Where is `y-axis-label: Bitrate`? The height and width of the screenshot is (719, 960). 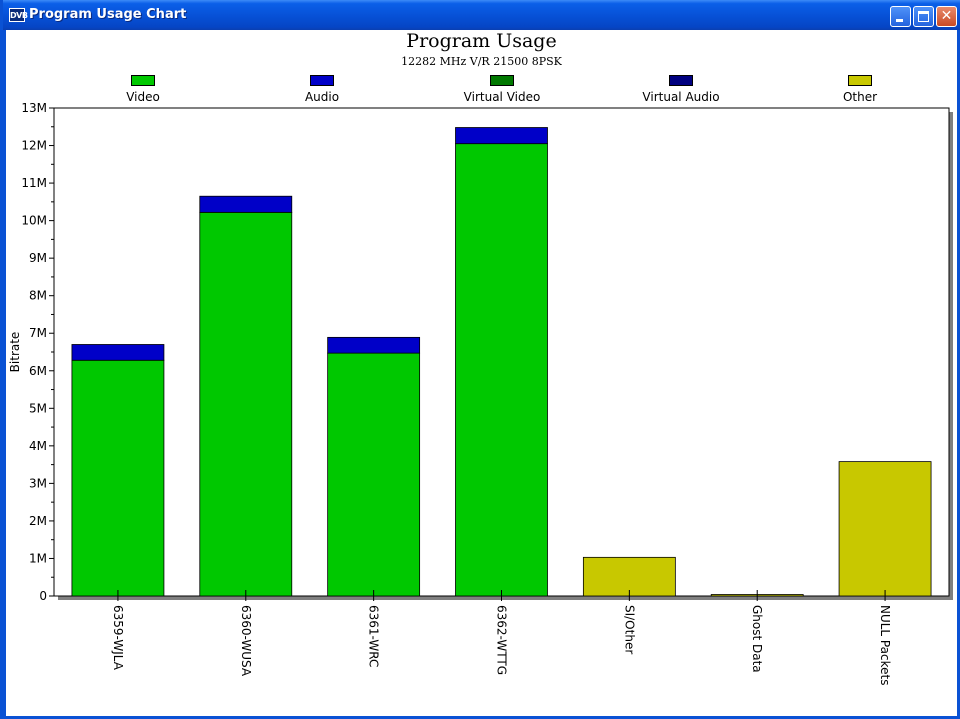 y-axis-label: Bitrate is located at coordinates (15, 352).